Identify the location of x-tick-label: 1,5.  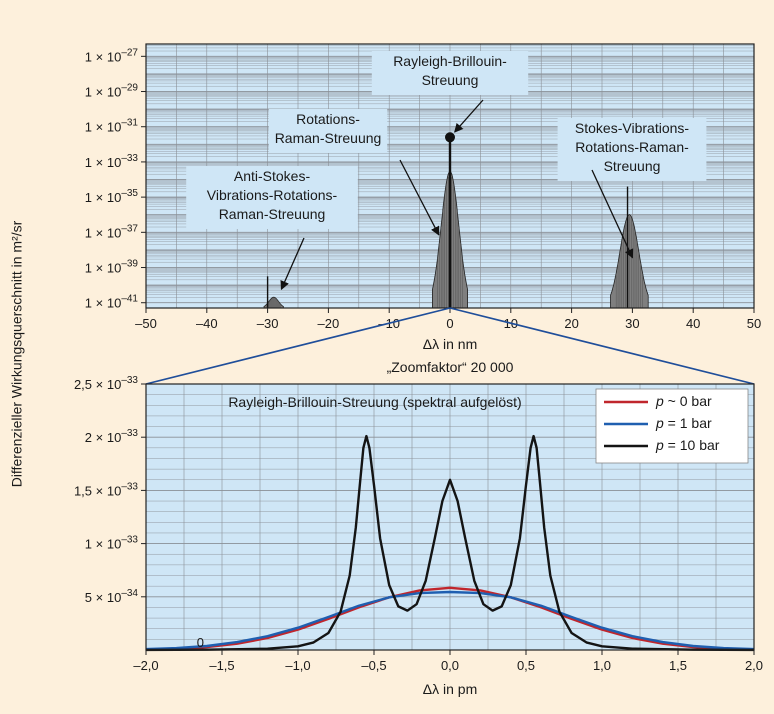
(678, 665).